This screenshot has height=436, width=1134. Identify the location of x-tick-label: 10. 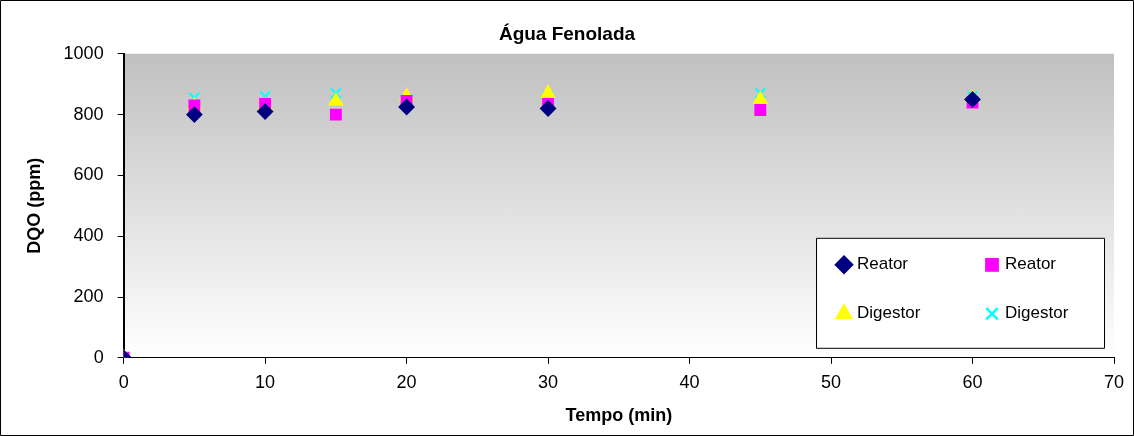
(265, 381).